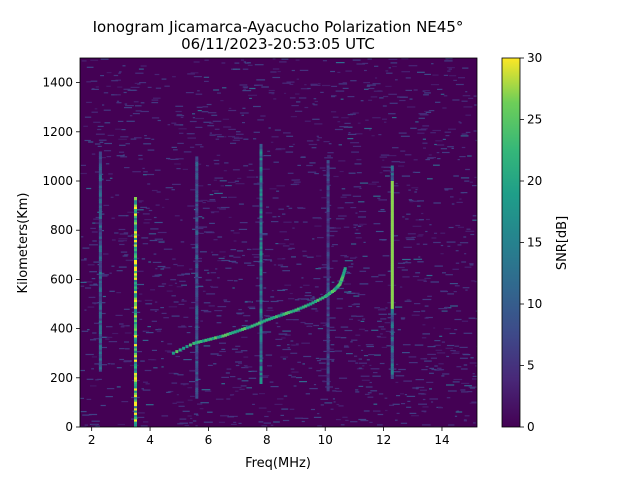  Describe the element at coordinates (223, 336) in the screenshot. I see `trace-point` at that location.